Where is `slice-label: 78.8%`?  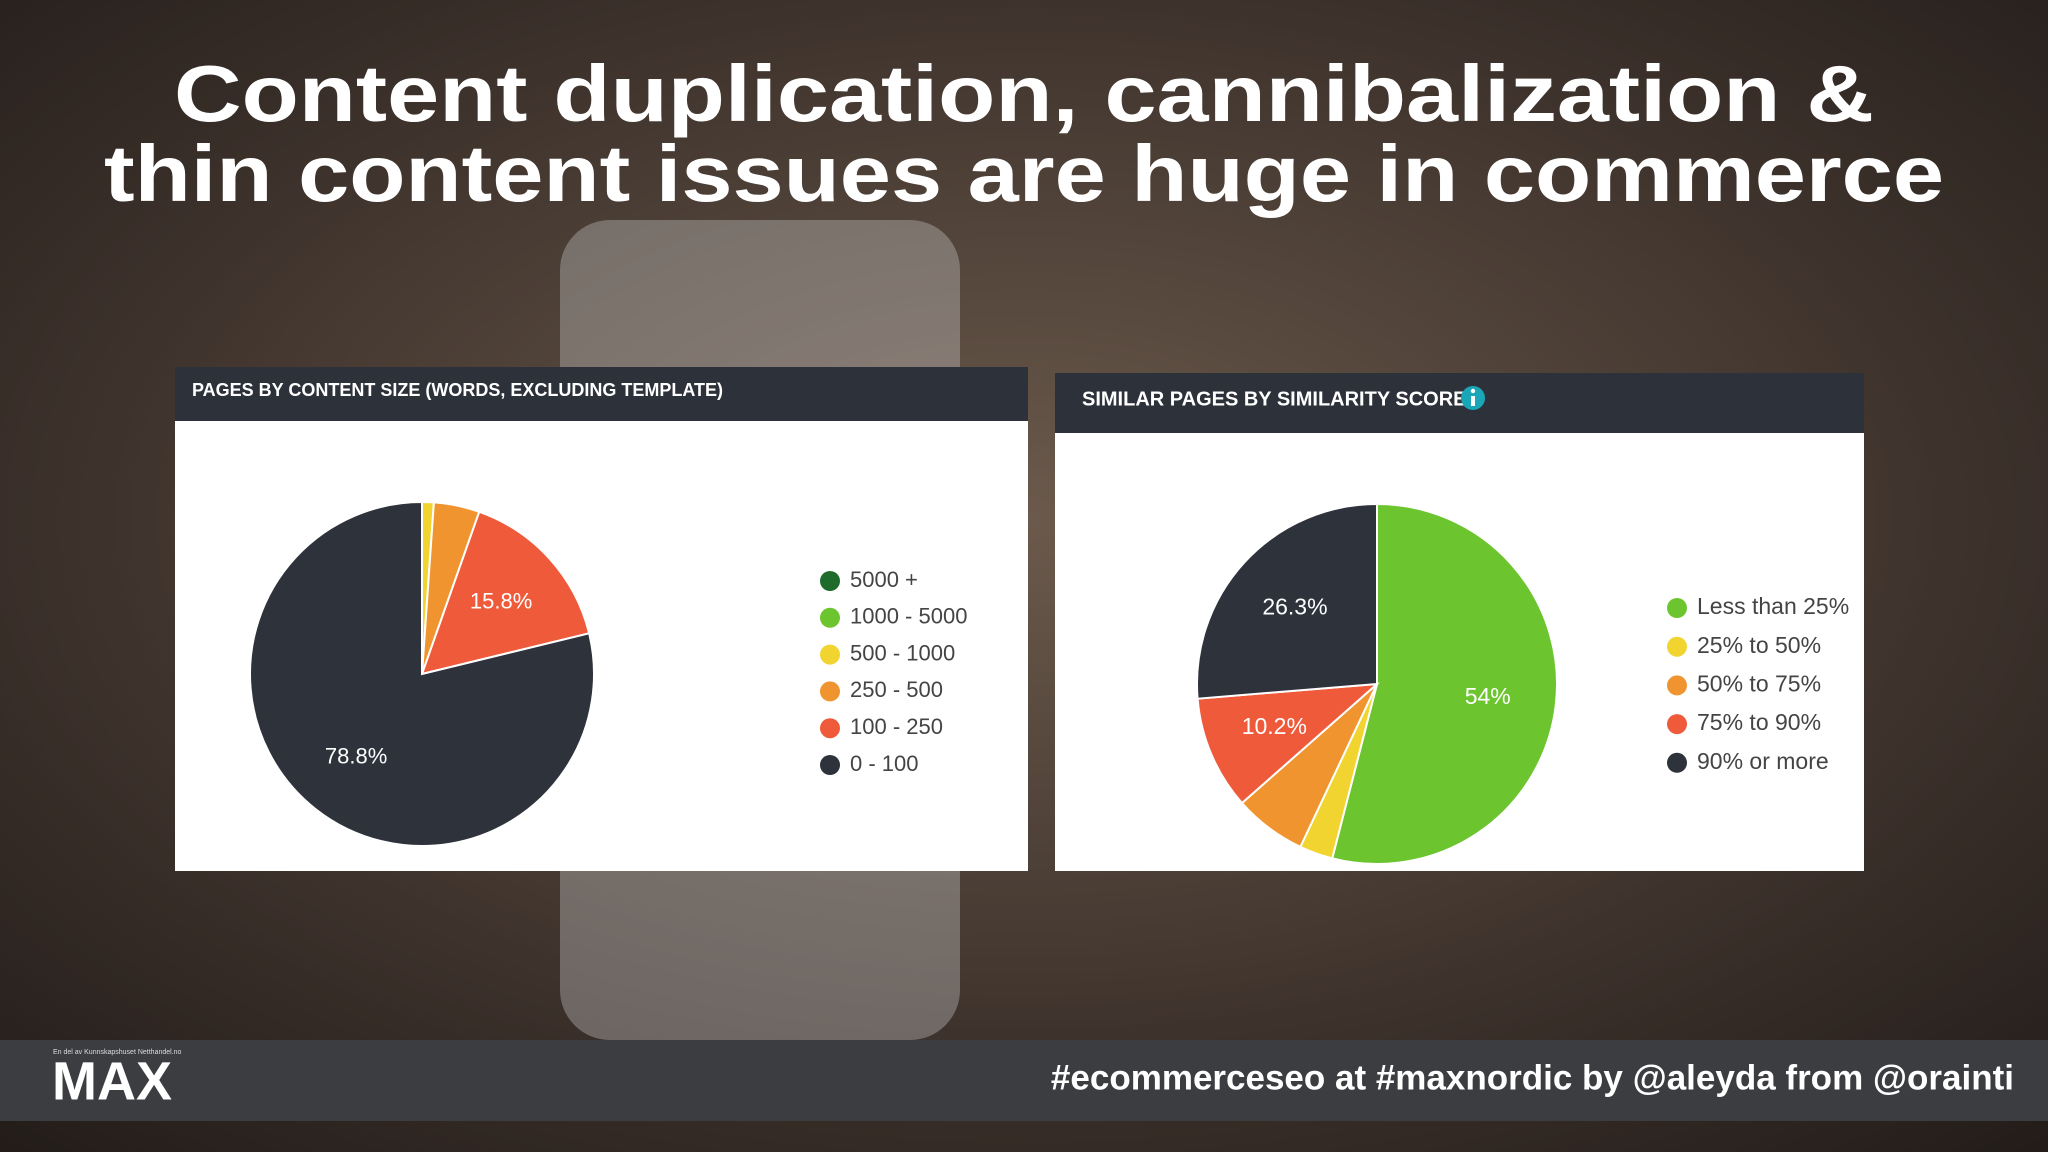 slice-label: 78.8% is located at coordinates (356, 756).